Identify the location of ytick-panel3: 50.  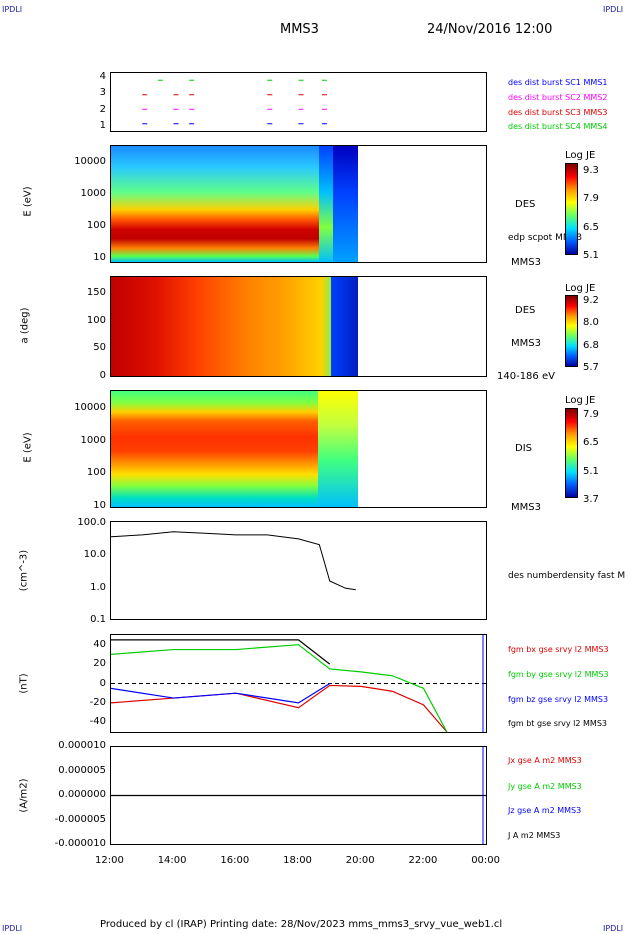
(99, 348).